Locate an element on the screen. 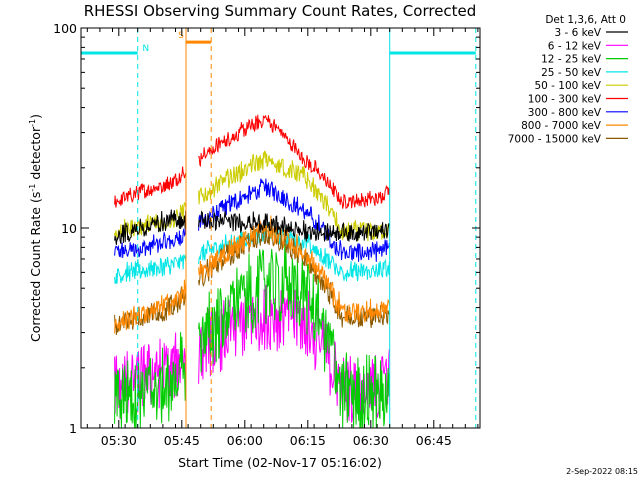 The image size is (640, 480). x-tick-label-3: 06:00 is located at coordinates (245, 440).